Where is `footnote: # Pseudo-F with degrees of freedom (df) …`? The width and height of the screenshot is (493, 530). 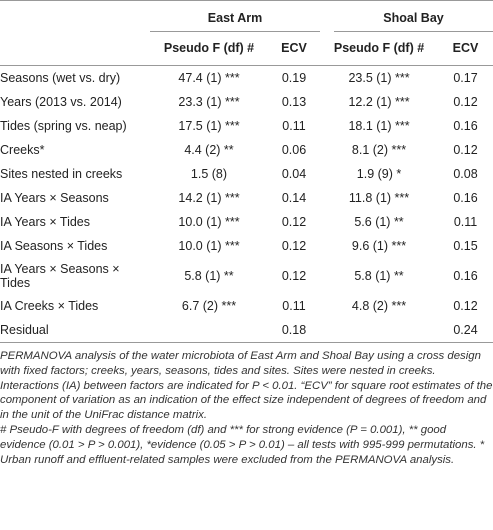
footnote: # Pseudo-F with degrees of freedom (df) … is located at coordinates (242, 444).